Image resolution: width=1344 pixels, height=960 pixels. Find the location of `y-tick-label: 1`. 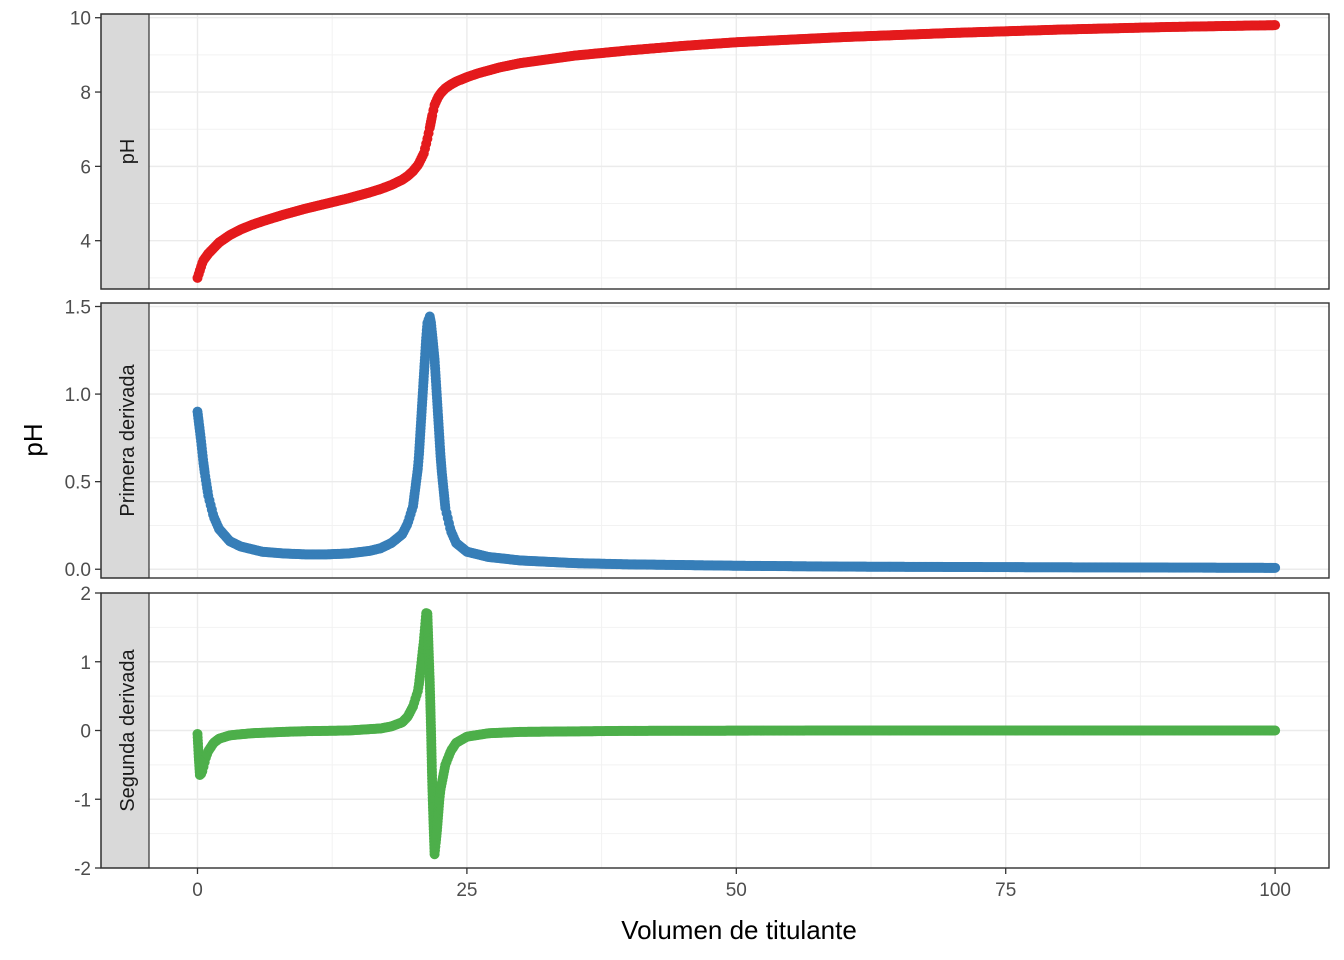

y-tick-label: 1 is located at coordinates (85, 663).